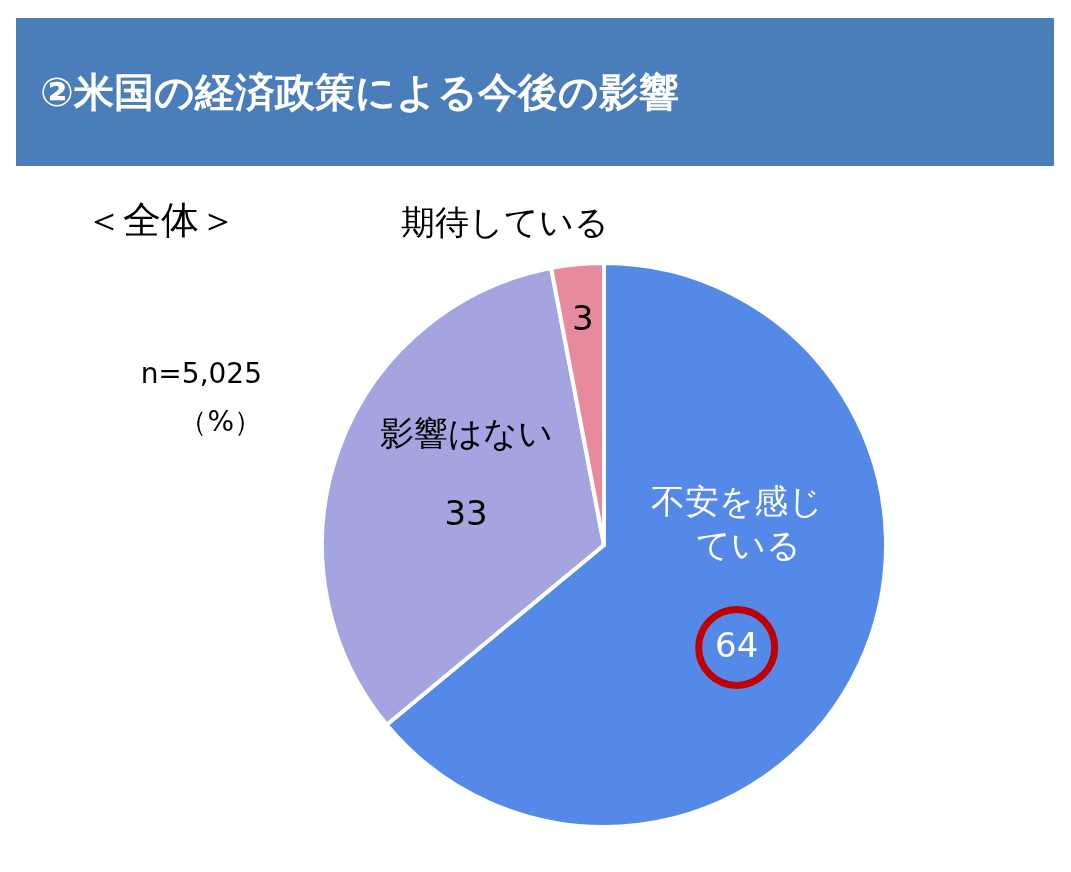  What do you see at coordinates (466, 432) in the screenshot?
I see `slice-label: 影響はない` at bounding box center [466, 432].